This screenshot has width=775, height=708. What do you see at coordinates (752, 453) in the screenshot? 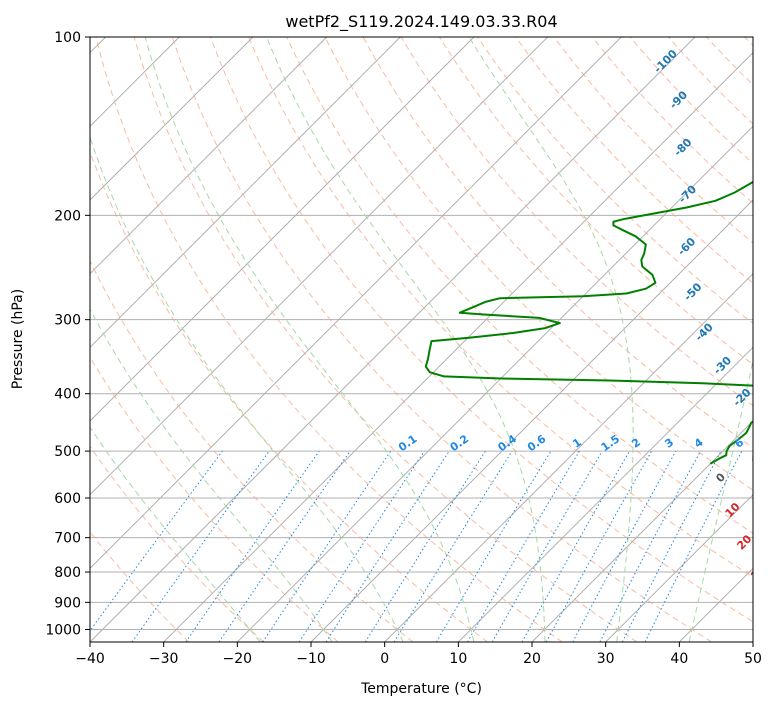
I see `temperature-series-line` at bounding box center [752, 453].